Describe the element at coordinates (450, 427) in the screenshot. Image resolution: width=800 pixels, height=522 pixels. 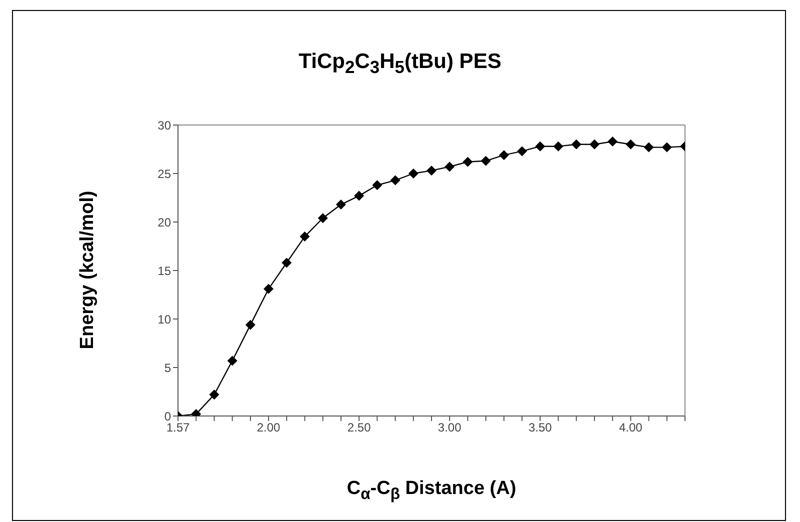
I see `x-tick-label: 3.00` at that location.